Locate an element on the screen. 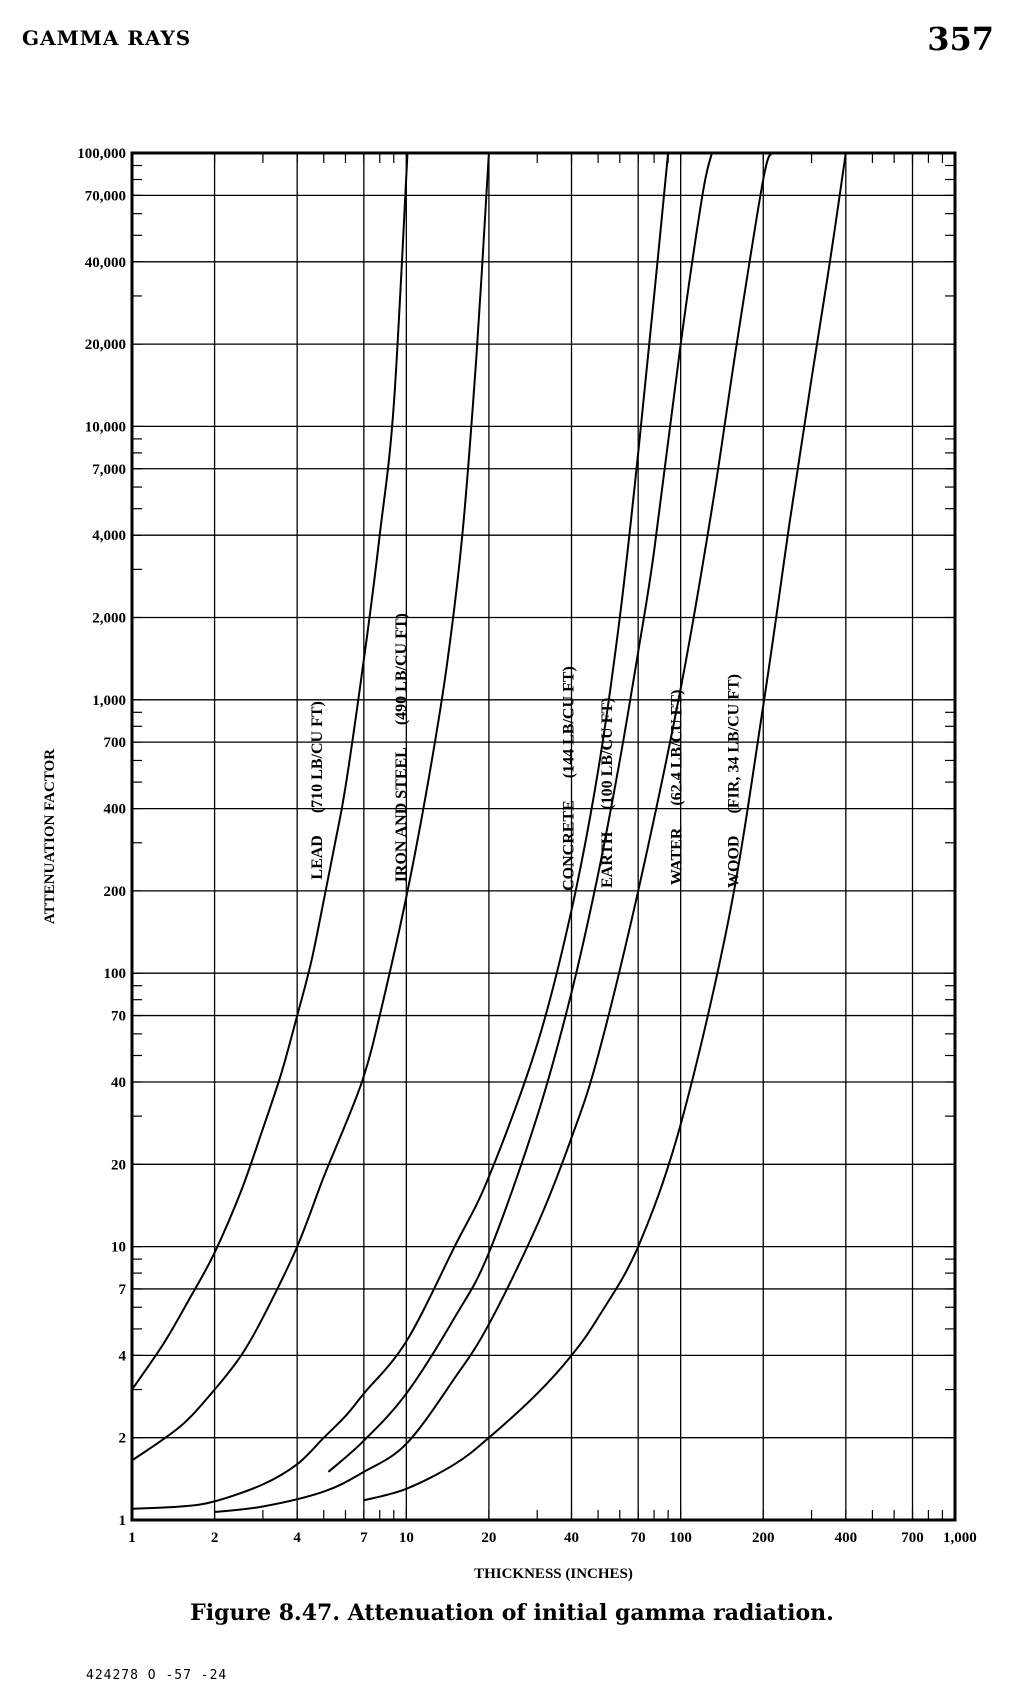  x-tick-label: 100 is located at coordinates (680, 1538).